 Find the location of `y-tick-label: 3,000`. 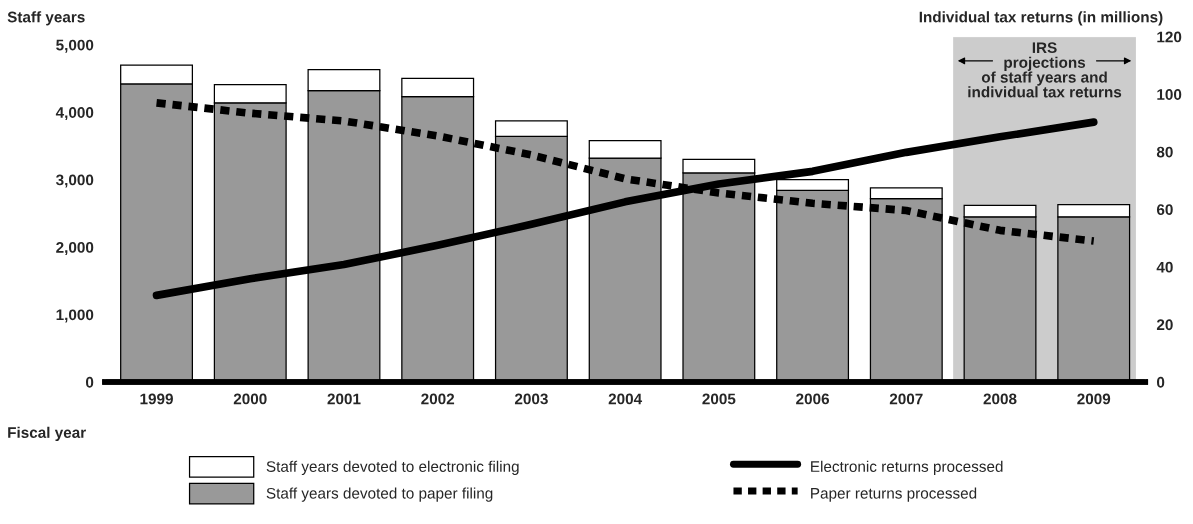

y-tick-label: 3,000 is located at coordinates (75, 181).